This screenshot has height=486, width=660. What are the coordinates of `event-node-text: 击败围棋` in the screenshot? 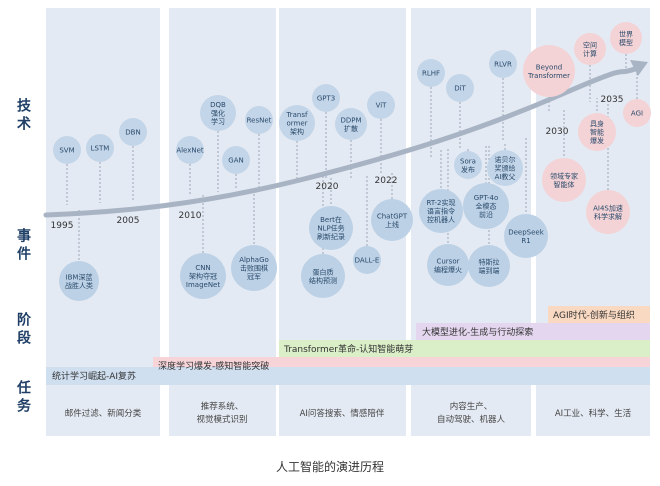 It's located at (254, 268).